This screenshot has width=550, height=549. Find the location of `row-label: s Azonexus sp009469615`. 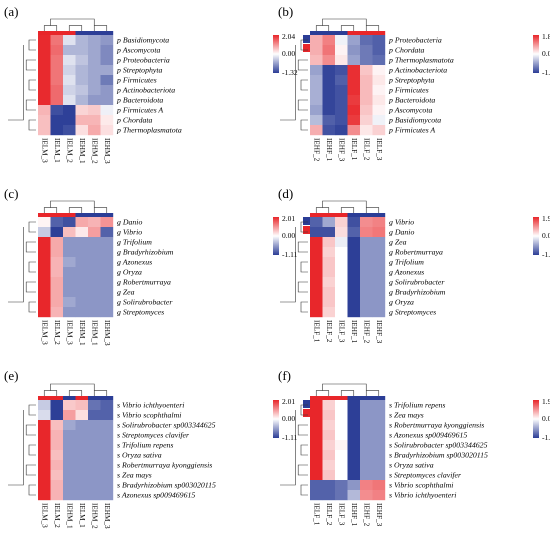

row-label: s Azonexus sp009469615 is located at coordinates (156, 495).